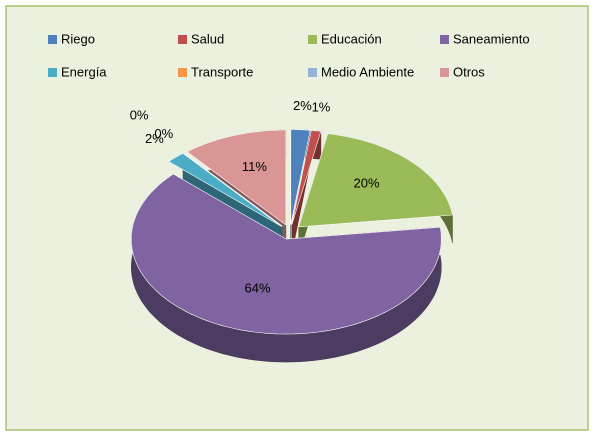 This screenshot has height=441, width=595. What do you see at coordinates (78, 38) in the screenshot?
I see `legend-label: Riego` at bounding box center [78, 38].